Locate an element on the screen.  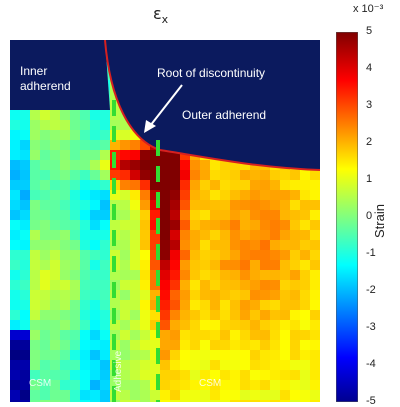
csm-left-label: CSM is located at coordinates (40, 383).